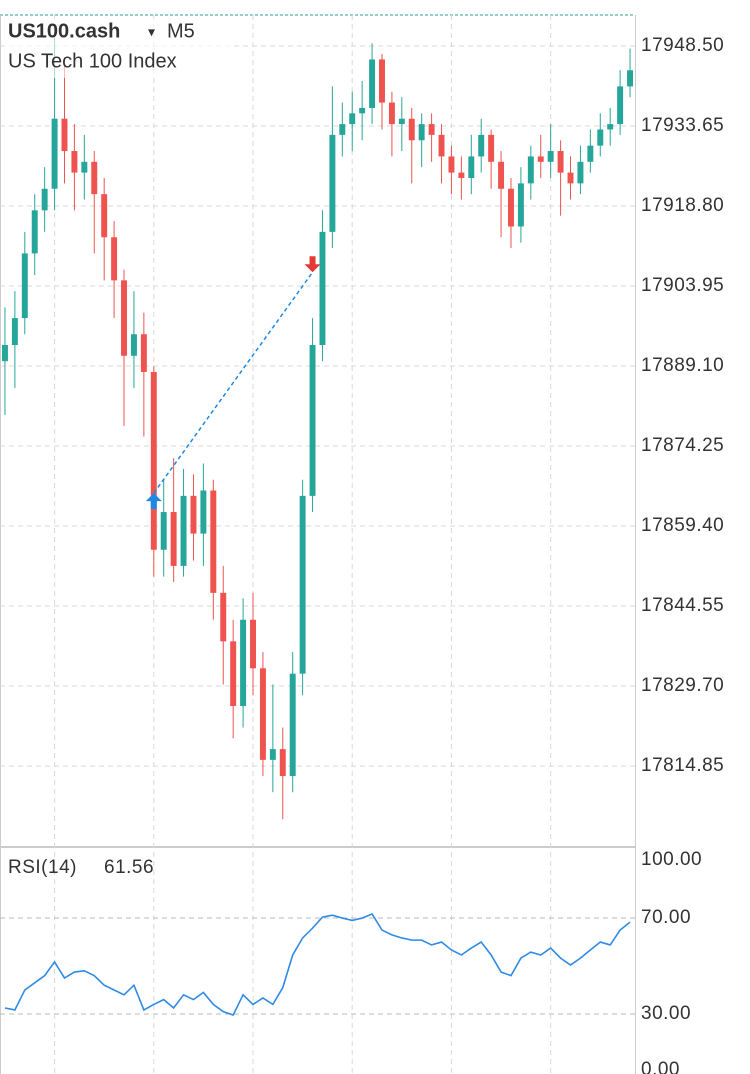 This screenshot has height=1074, width=750. I want to click on y-tick-label: 17933.65, so click(682, 125).